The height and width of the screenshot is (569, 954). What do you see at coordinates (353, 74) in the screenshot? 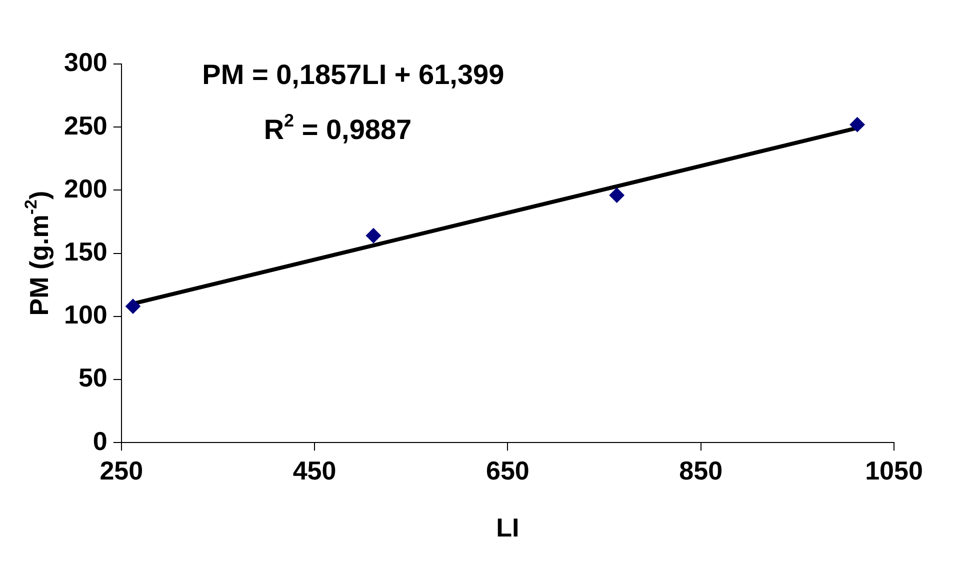
I see `annotation: PM = 0,1857LI + 61,399` at bounding box center [353, 74].